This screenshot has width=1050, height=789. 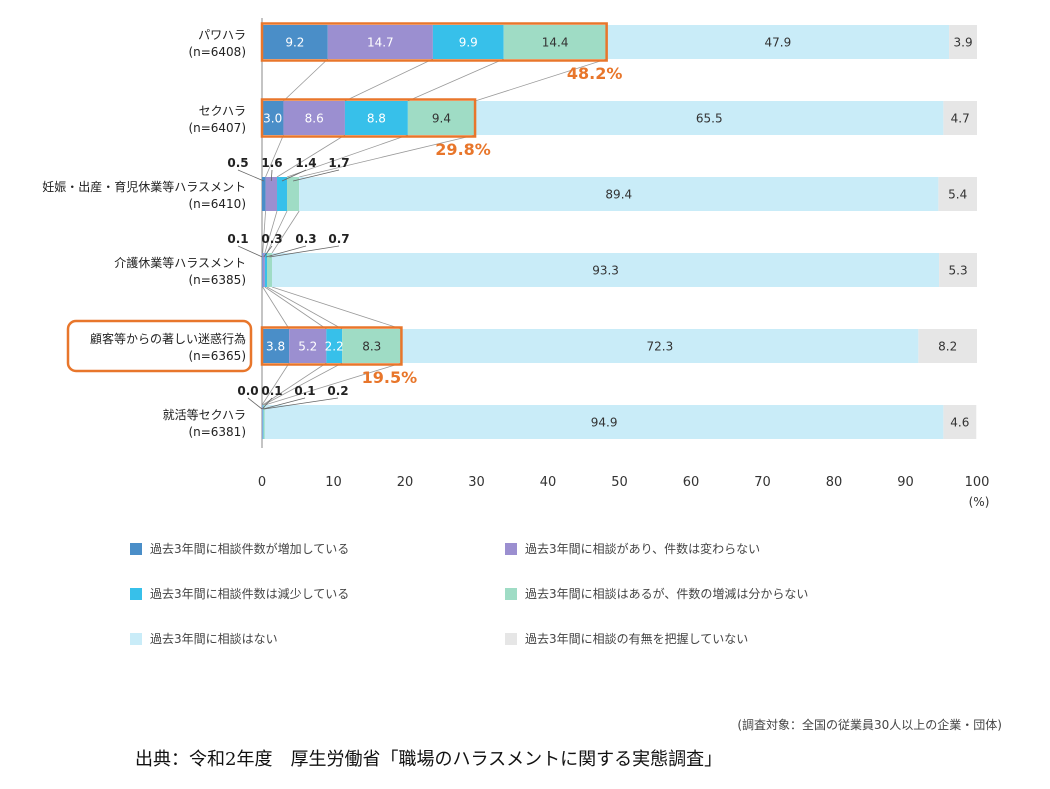 I want to click on value-label: 0.5, so click(x=237, y=163).